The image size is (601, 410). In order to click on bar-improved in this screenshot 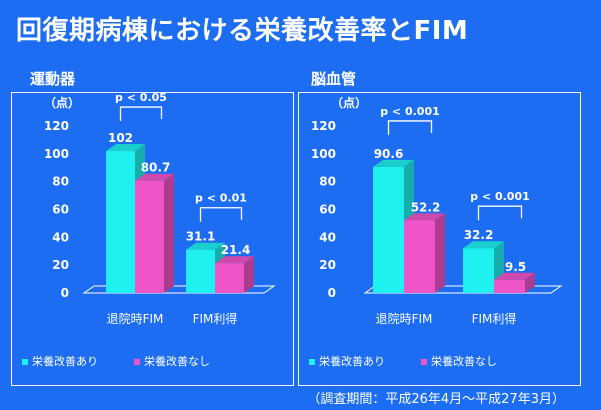, I will do `click(393, 226)`.